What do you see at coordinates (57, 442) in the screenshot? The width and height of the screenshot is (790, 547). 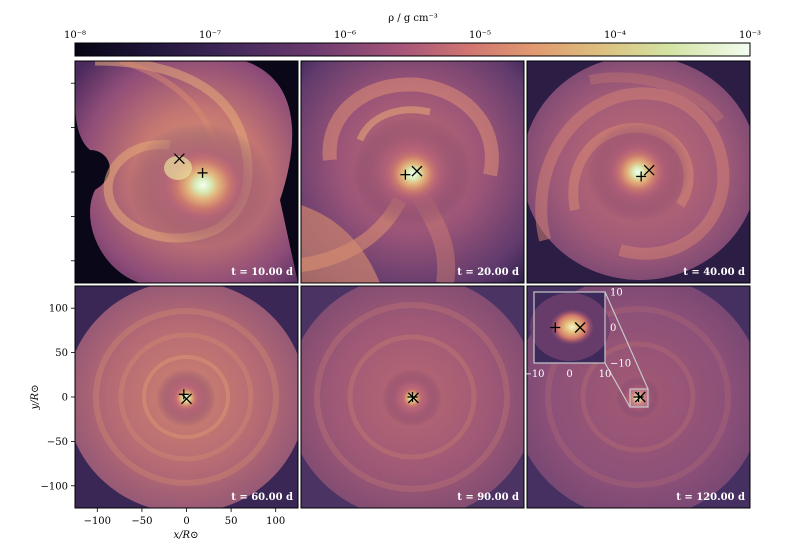 I see `y-tick-label: −50` at bounding box center [57, 442].